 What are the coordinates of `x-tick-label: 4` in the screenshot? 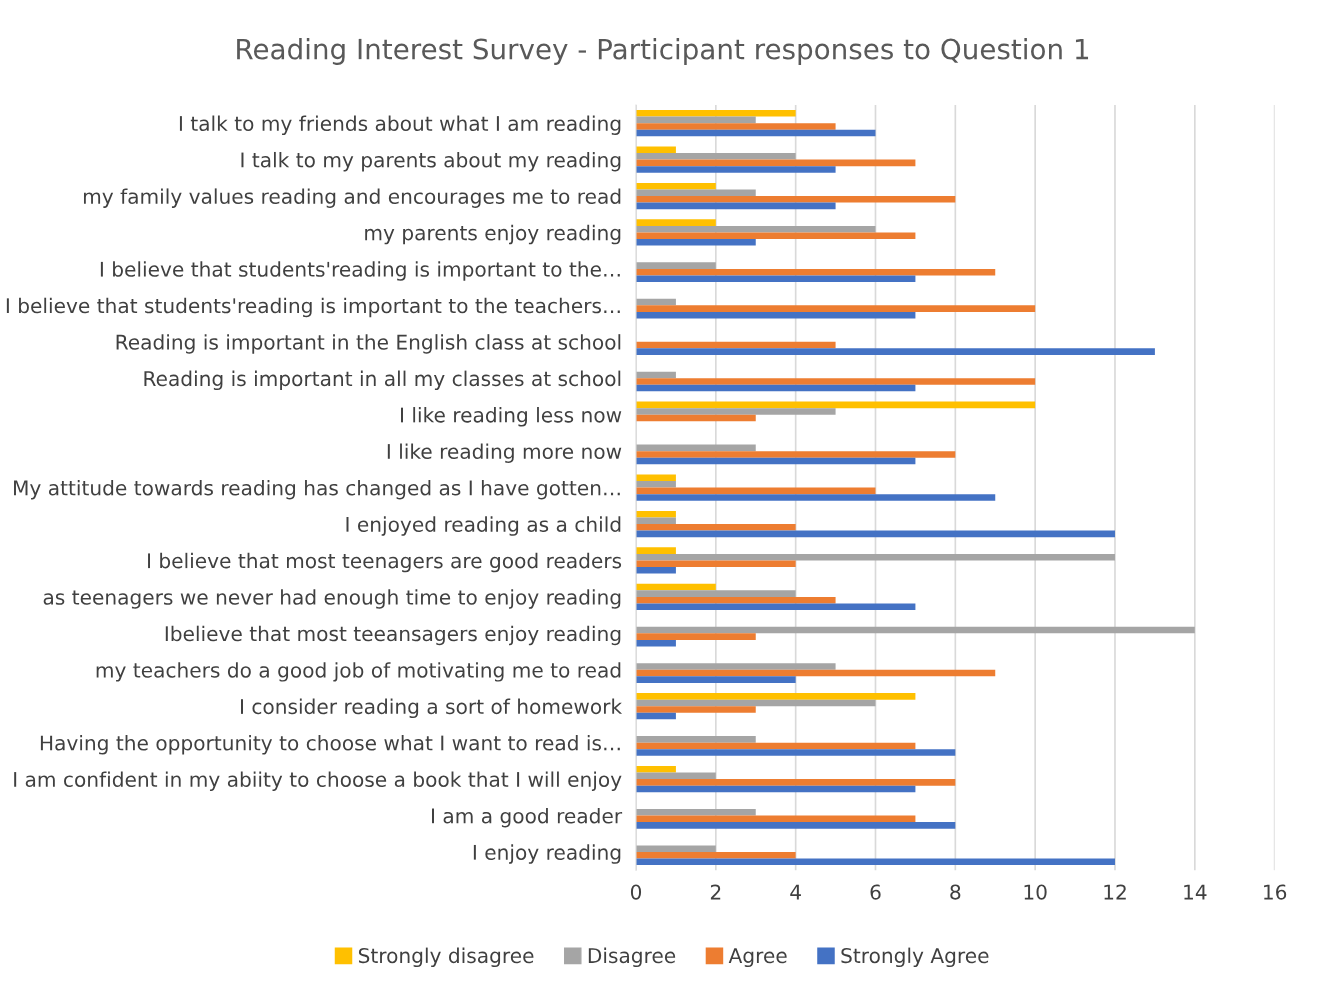 It's located at (795, 892).